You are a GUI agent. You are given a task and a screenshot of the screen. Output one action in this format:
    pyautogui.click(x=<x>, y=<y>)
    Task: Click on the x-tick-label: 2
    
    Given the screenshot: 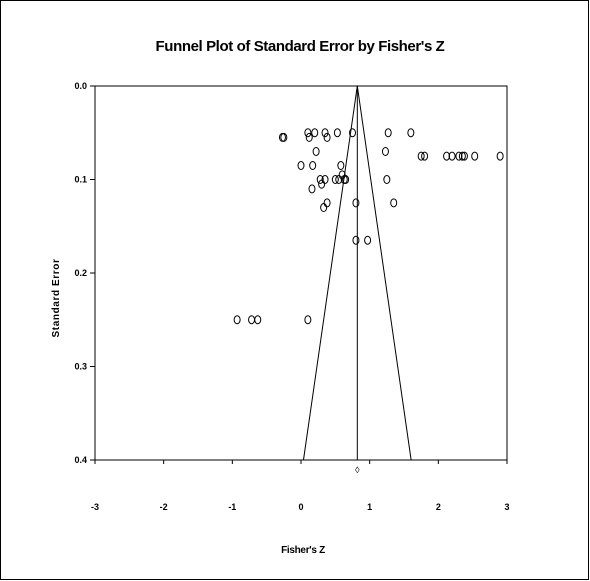 What is the action you would take?
    pyautogui.click(x=438, y=507)
    